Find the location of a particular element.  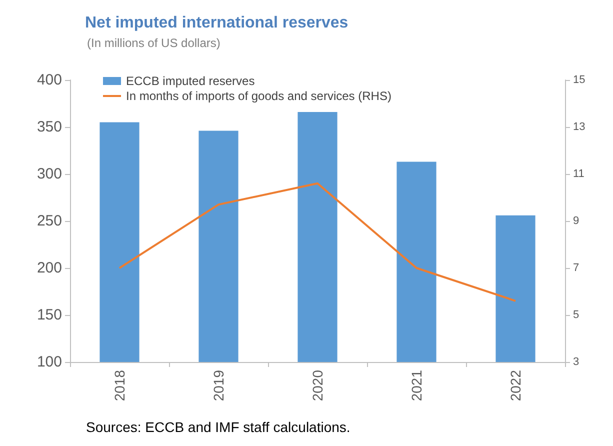

y-tick-label: 250 is located at coordinates (49, 221).